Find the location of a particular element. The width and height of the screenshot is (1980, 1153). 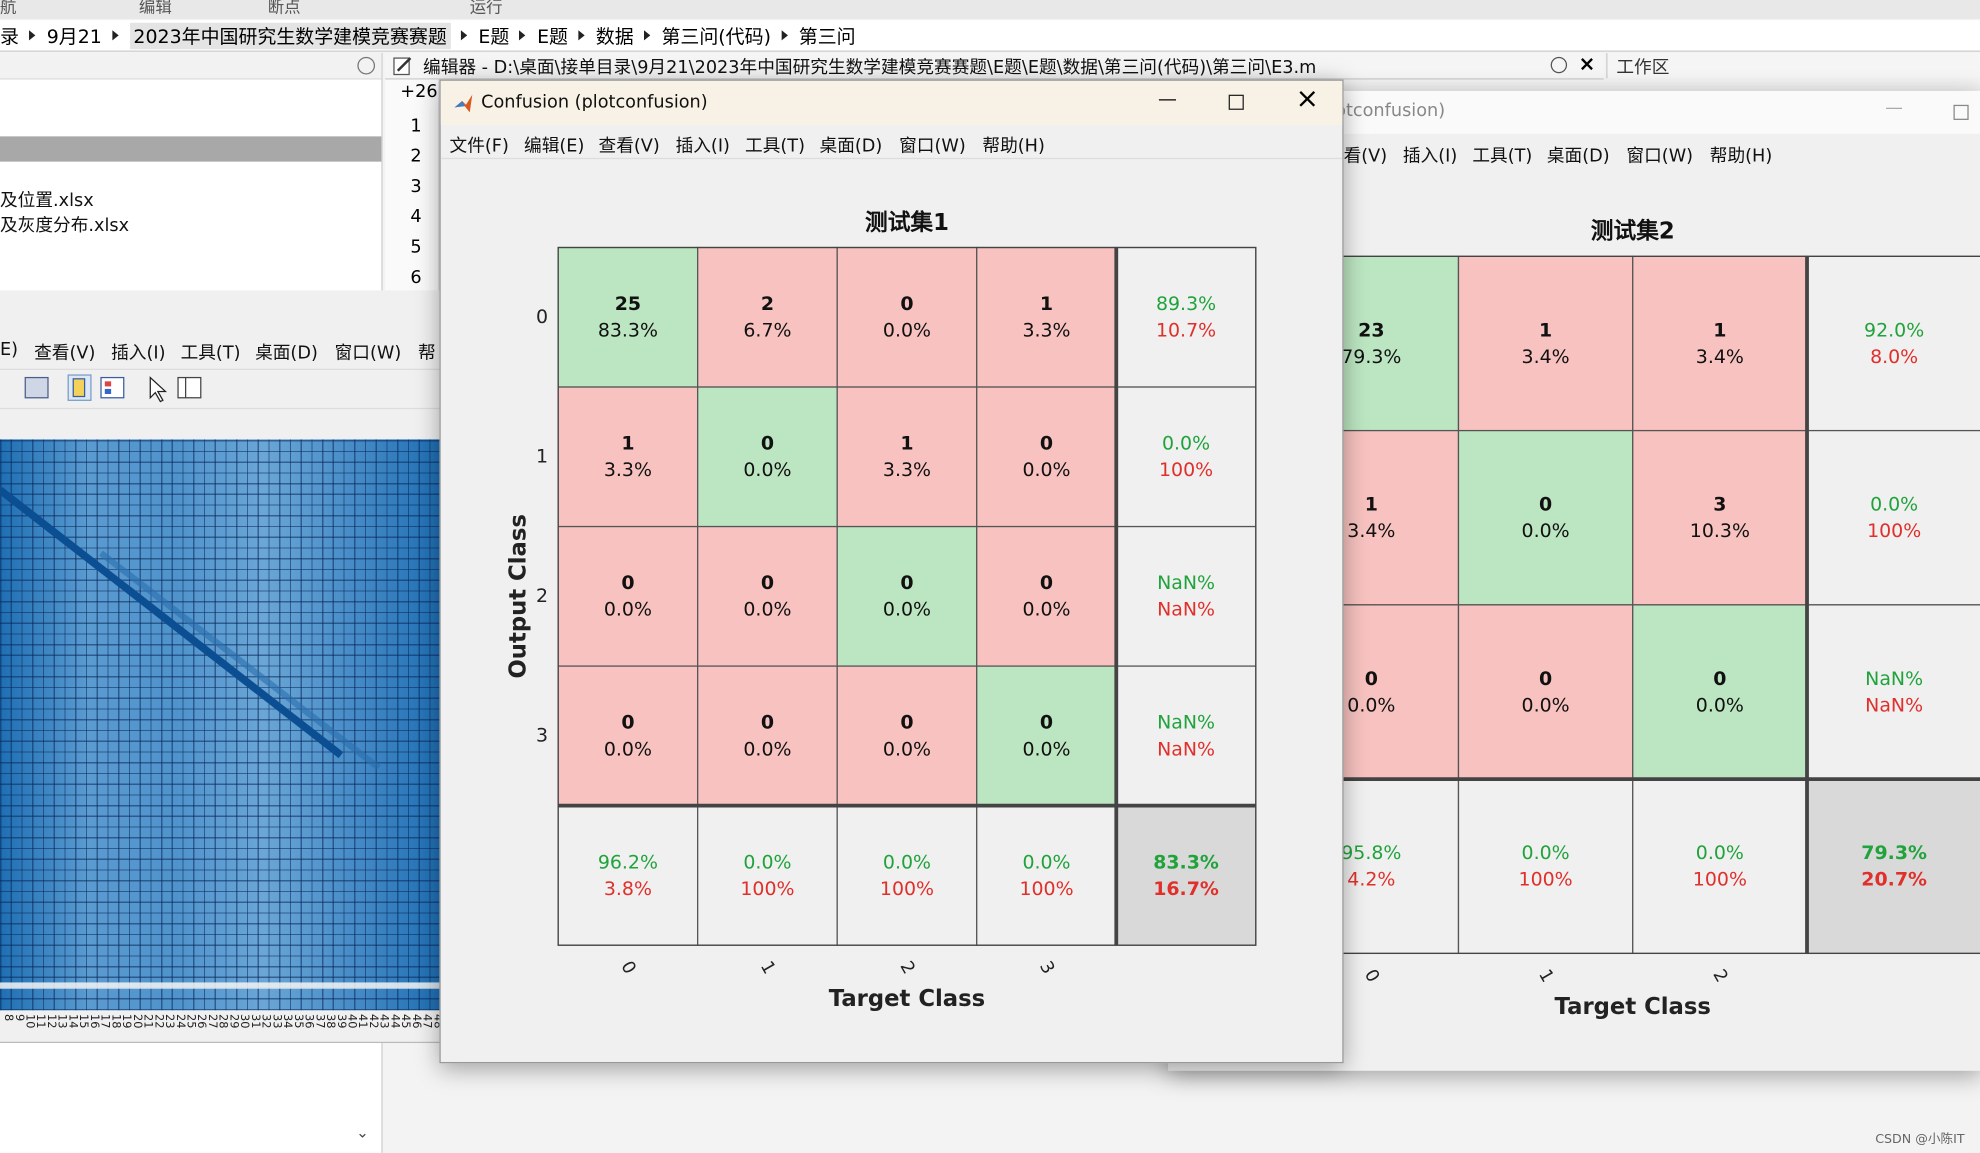

x-tick-label: 2 is located at coordinates (1719, 976).